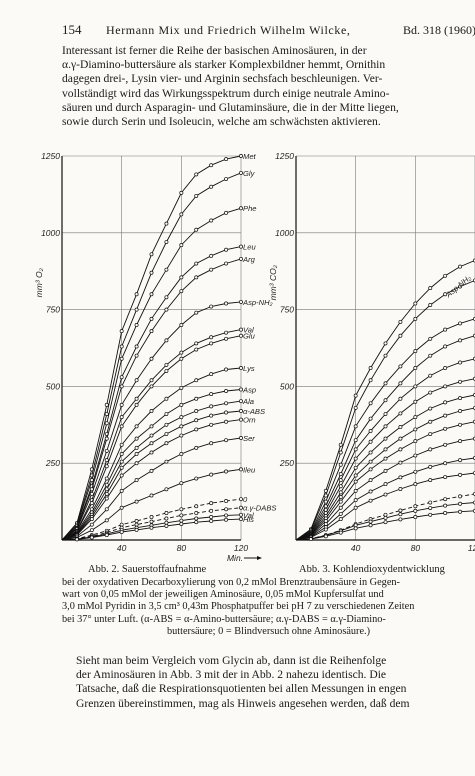 The image size is (475, 776). What do you see at coordinates (122, 548) in the screenshot?
I see `fig2-xtick-label: 40` at bounding box center [122, 548].